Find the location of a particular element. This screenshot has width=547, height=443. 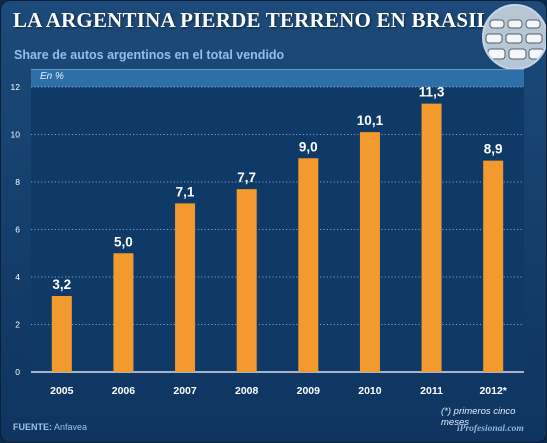

source-line: FUENTE: Anfavea is located at coordinates (50, 427).